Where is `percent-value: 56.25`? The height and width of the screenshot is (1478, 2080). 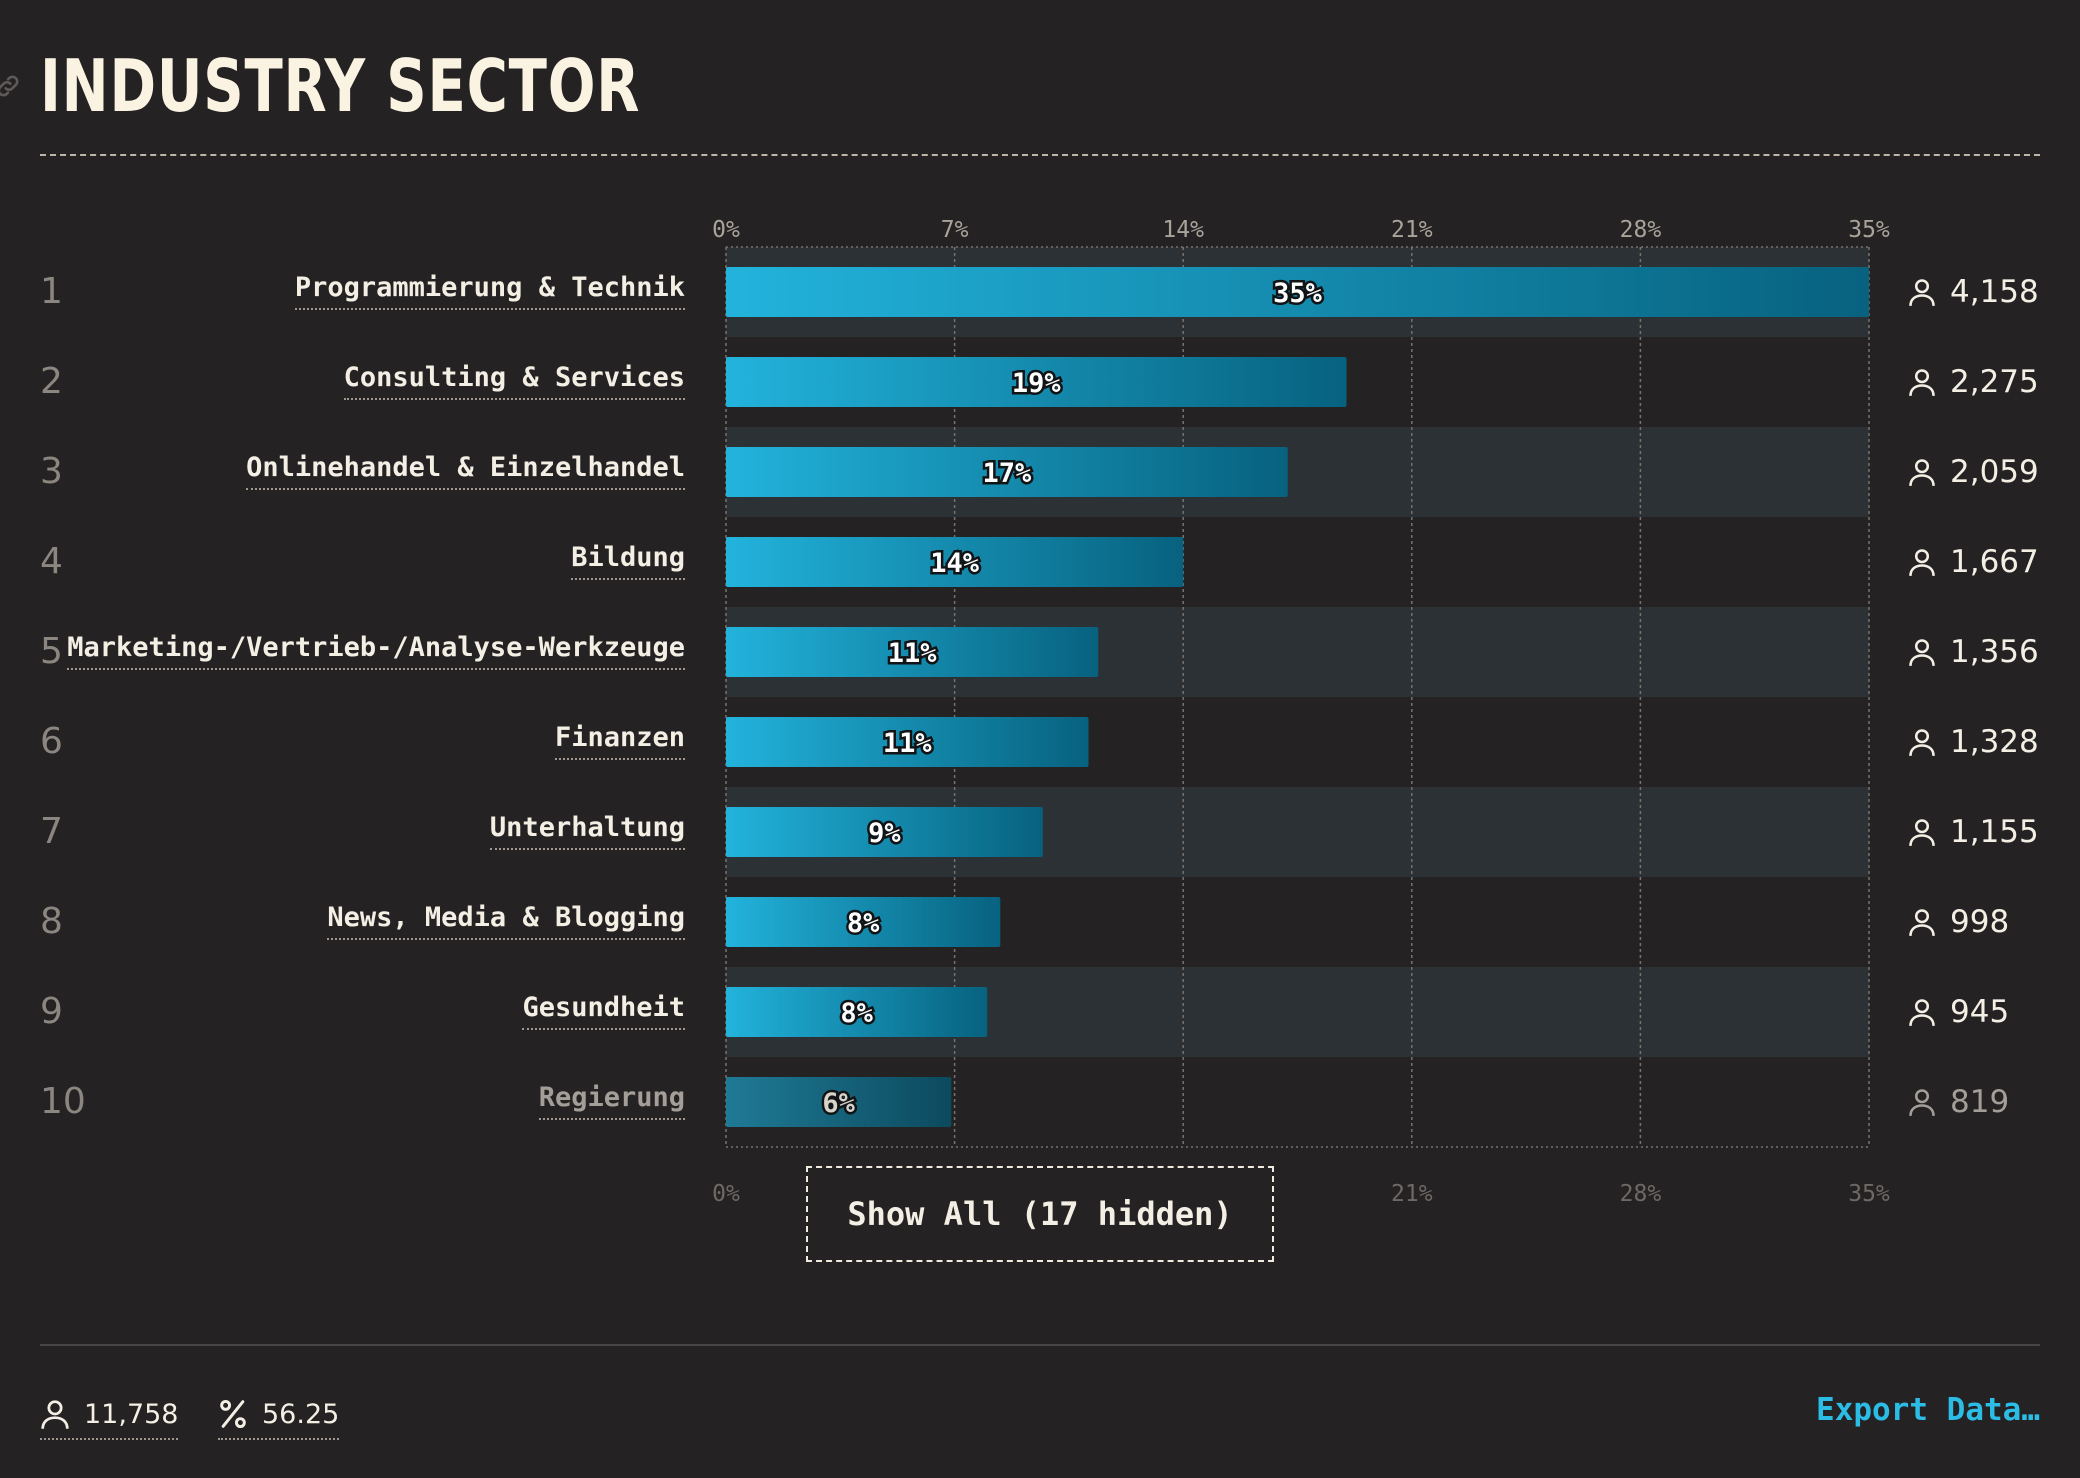 percent-value: 56.25 is located at coordinates (301, 1414).